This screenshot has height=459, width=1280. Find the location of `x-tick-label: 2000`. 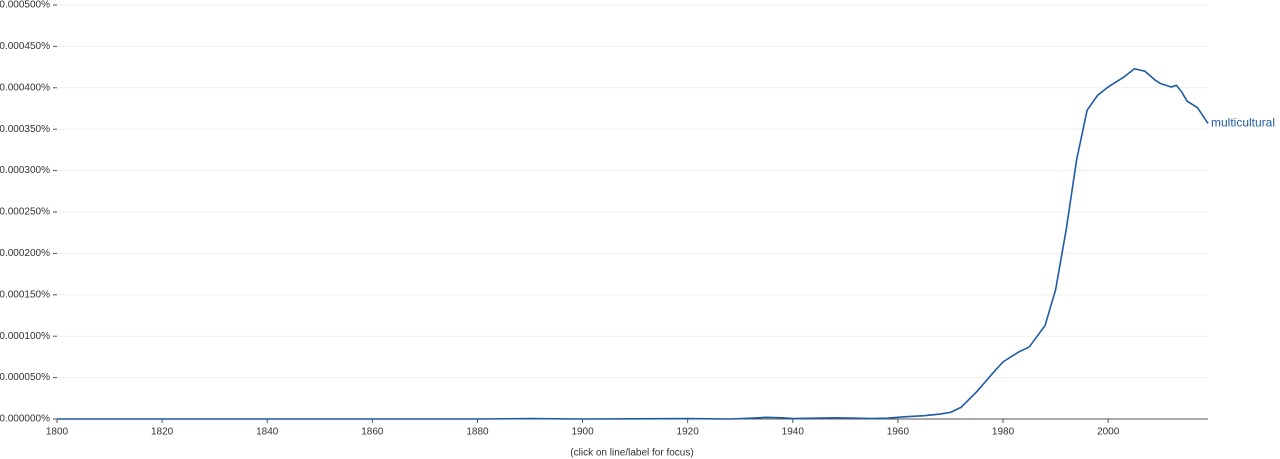

x-tick-label: 2000 is located at coordinates (1108, 432).